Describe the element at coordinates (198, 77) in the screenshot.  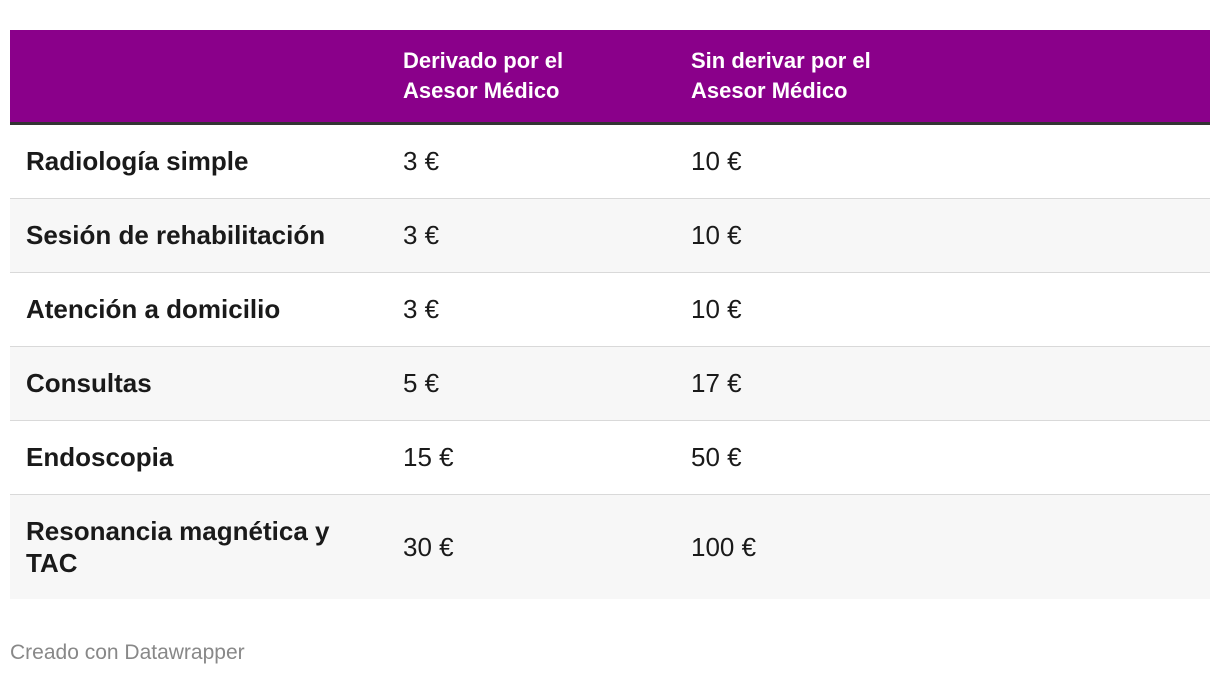
I see `header-empty-cell` at that location.